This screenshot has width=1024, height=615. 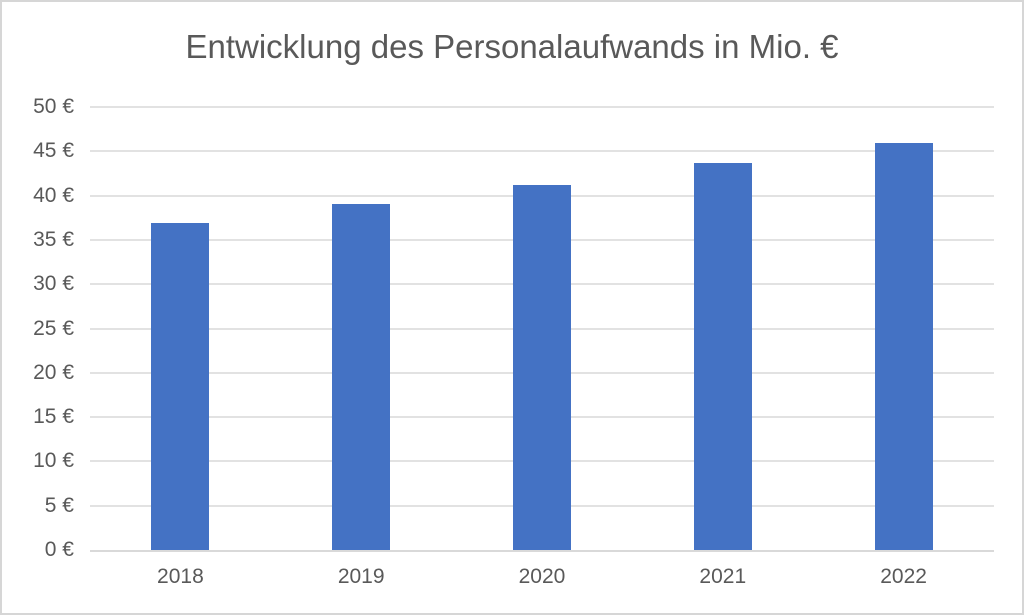 What do you see at coordinates (542, 576) in the screenshot?
I see `x-tick-label: 2020` at bounding box center [542, 576].